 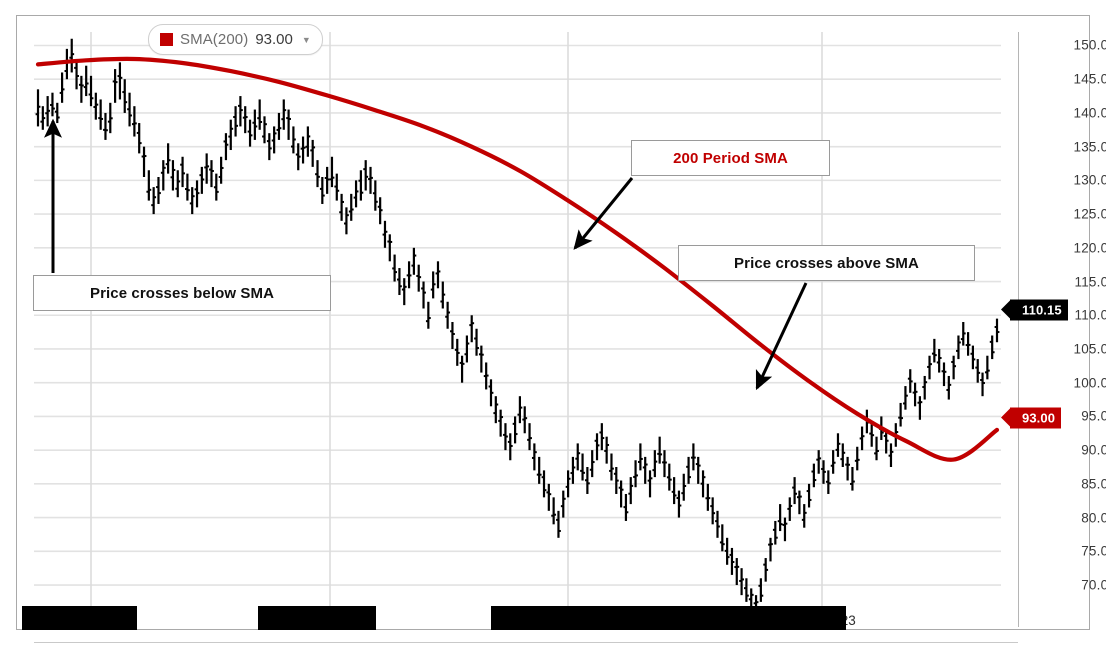 What do you see at coordinates (182, 293) in the screenshot?
I see `annotation-cross-below: Price crosses below SMA` at bounding box center [182, 293].